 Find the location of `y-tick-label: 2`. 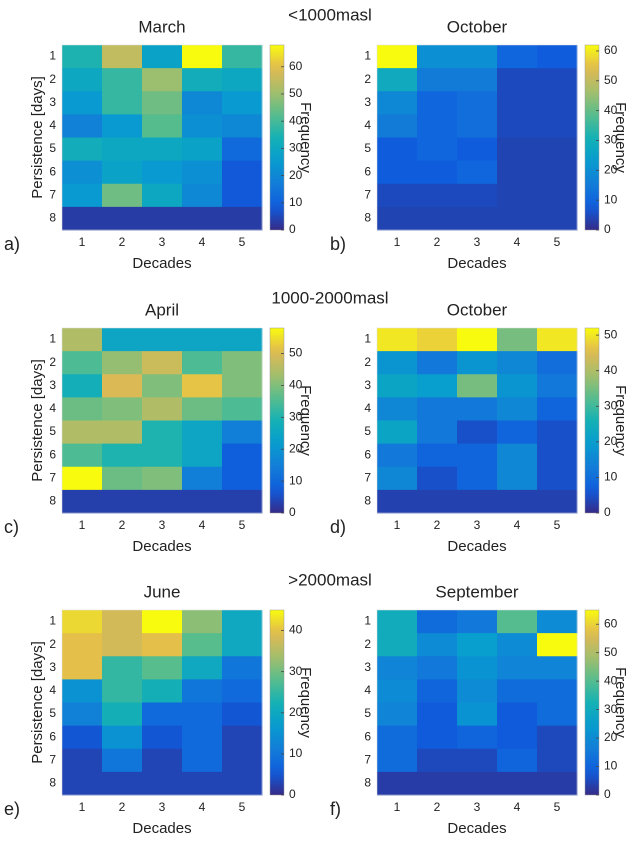

y-tick-label: 2 is located at coordinates (367, 79).